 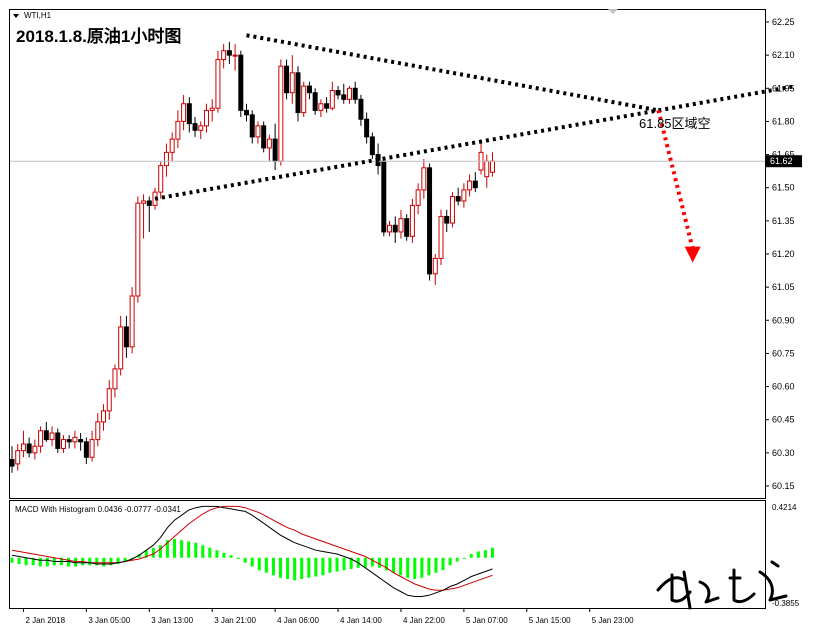 What do you see at coordinates (781, 161) in the screenshot?
I see `current-price-label: 61.62` at bounding box center [781, 161].